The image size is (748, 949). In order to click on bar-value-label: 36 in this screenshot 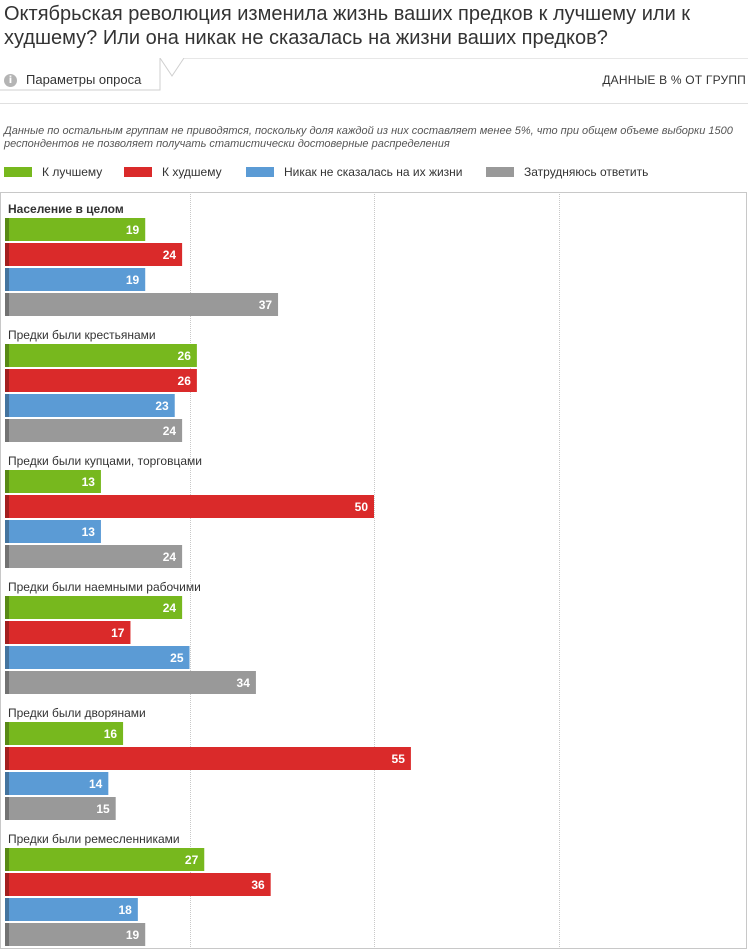, I will do `click(258, 885)`.